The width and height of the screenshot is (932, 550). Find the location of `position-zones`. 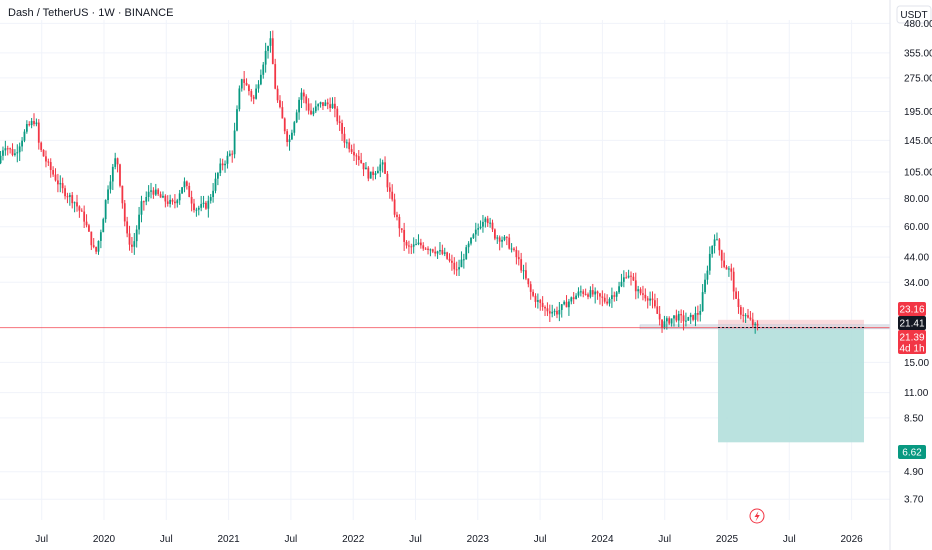

position-zones is located at coordinates (765, 381).